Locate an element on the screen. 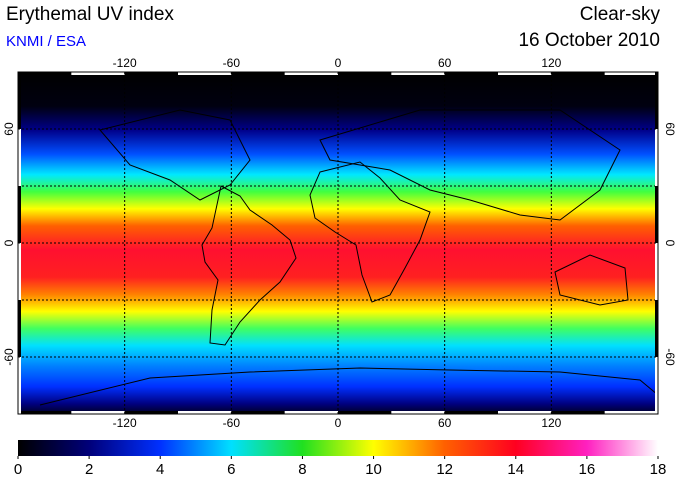  colorbar-tick-label: 6 is located at coordinates (231, 469).